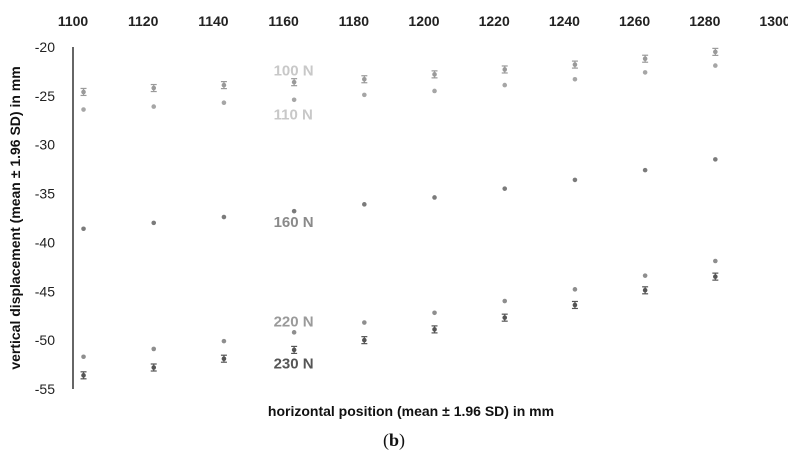  I want to click on x-tick-label: 1100, so click(73, 21).